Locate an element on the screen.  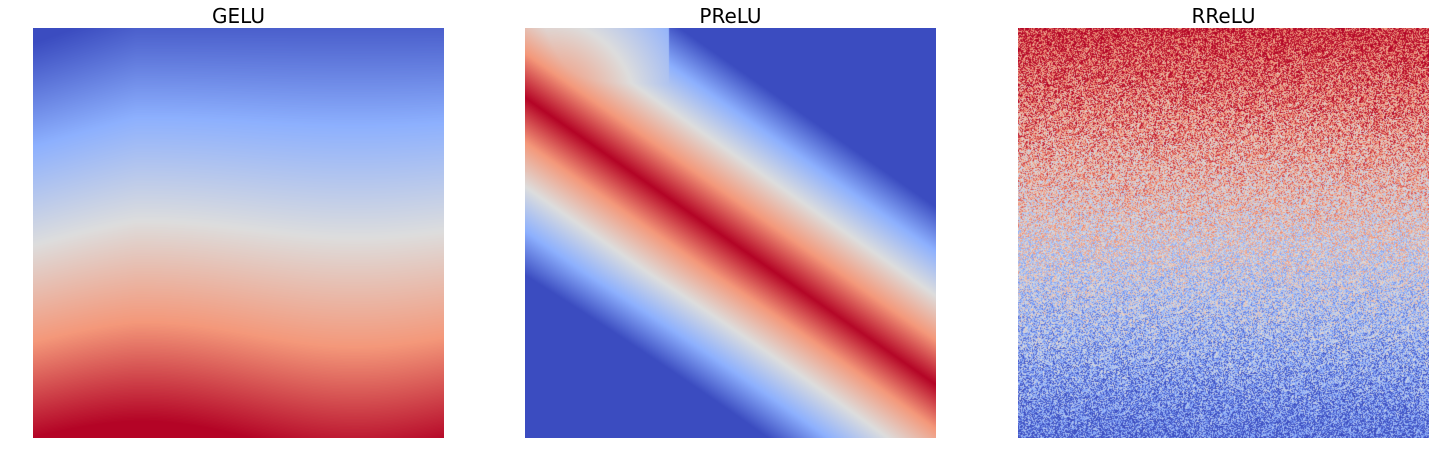
rrelu-title: RReLU is located at coordinates (1223, 16).